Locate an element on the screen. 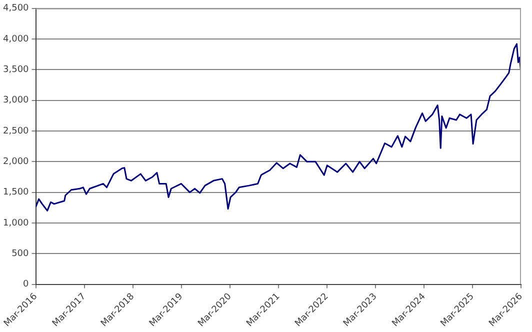 The width and height of the screenshot is (532, 332). y-tick-label: 500 is located at coordinates (21, 253).